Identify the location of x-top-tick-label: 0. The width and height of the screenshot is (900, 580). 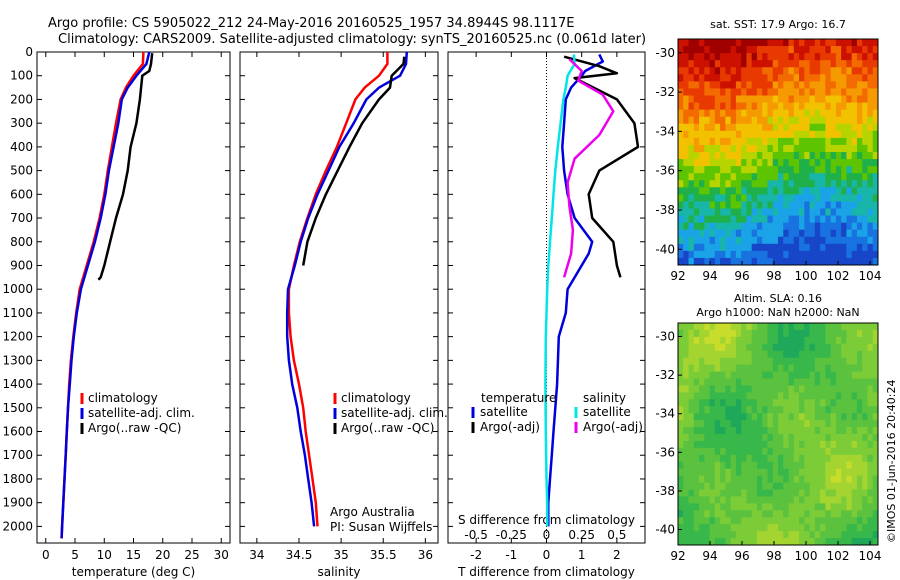
(547, 535).